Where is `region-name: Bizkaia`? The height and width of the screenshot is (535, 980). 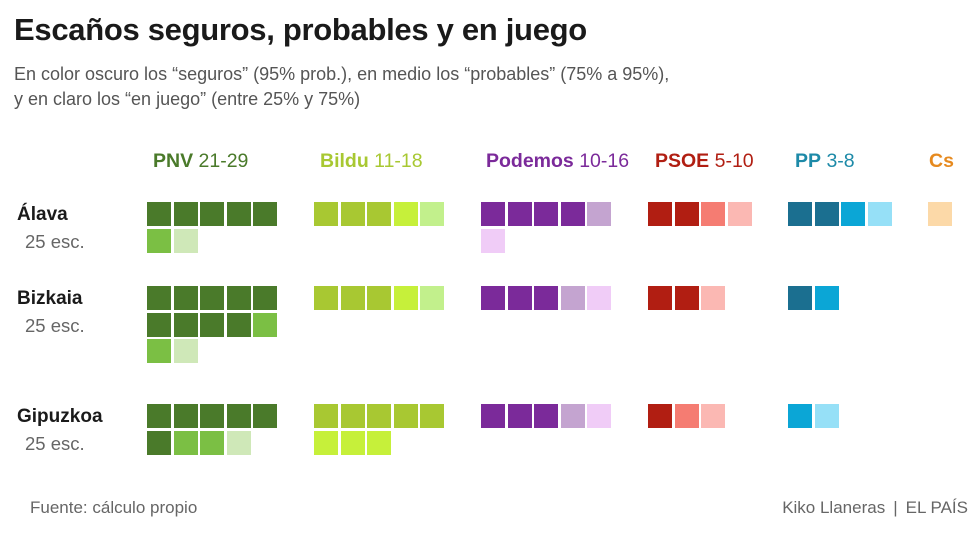 region-name: Bizkaia is located at coordinates (50, 298).